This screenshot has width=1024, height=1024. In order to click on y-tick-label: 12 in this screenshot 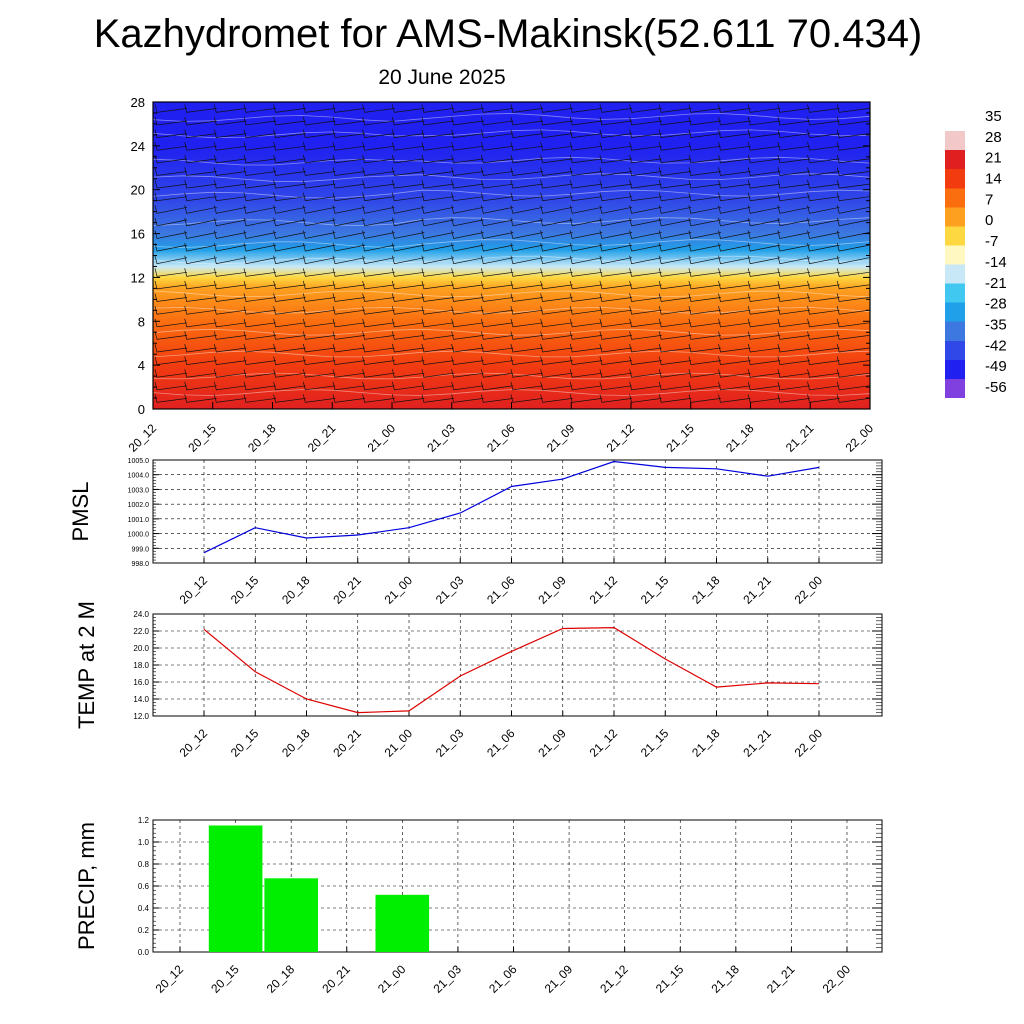, I will do `click(138, 277)`.